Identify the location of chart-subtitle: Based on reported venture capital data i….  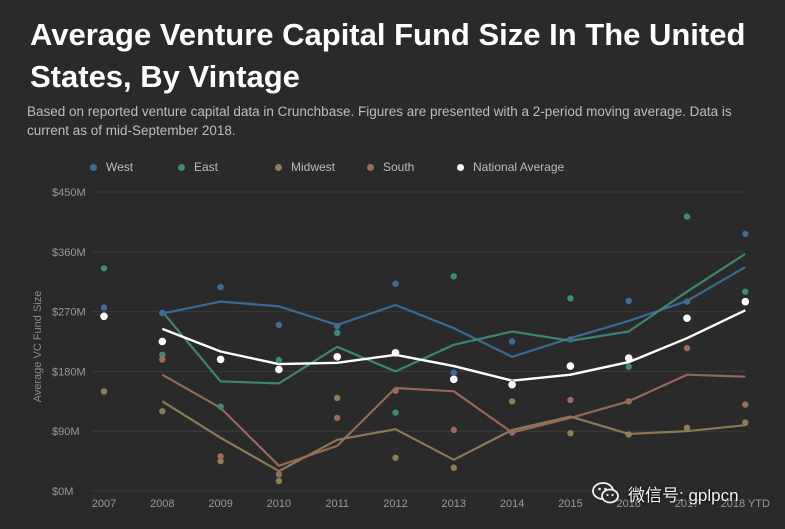
(379, 121).